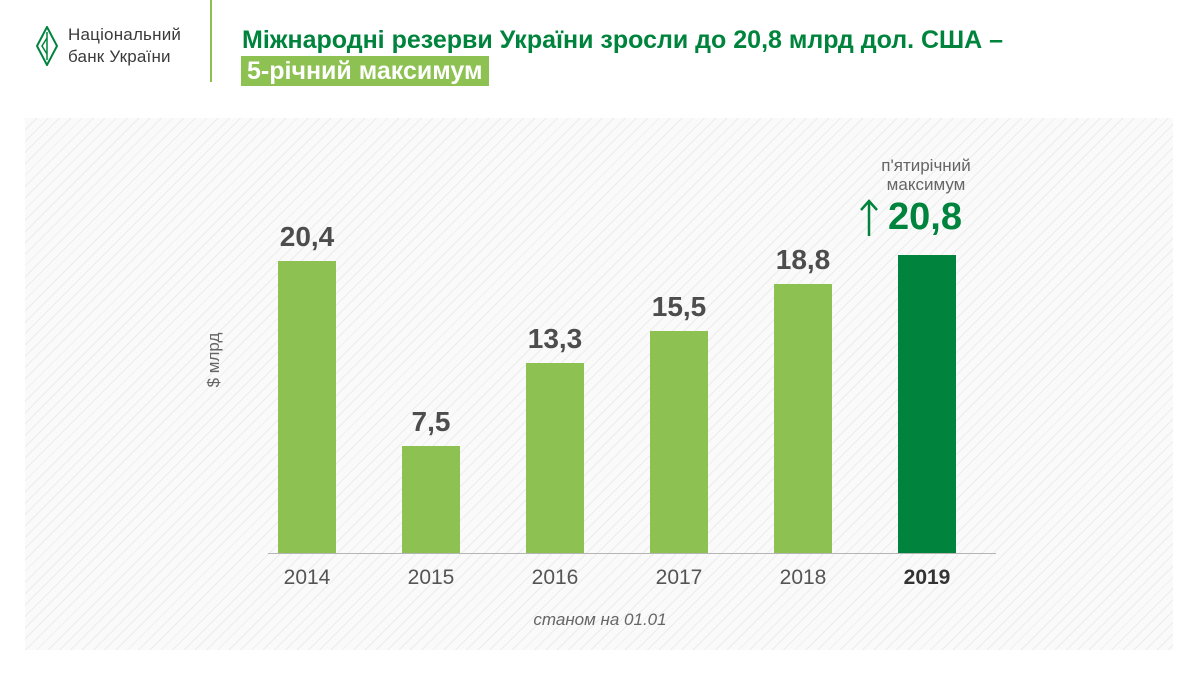  Describe the element at coordinates (47, 46) in the screenshot. I see `nbu-emblem-icon` at that location.